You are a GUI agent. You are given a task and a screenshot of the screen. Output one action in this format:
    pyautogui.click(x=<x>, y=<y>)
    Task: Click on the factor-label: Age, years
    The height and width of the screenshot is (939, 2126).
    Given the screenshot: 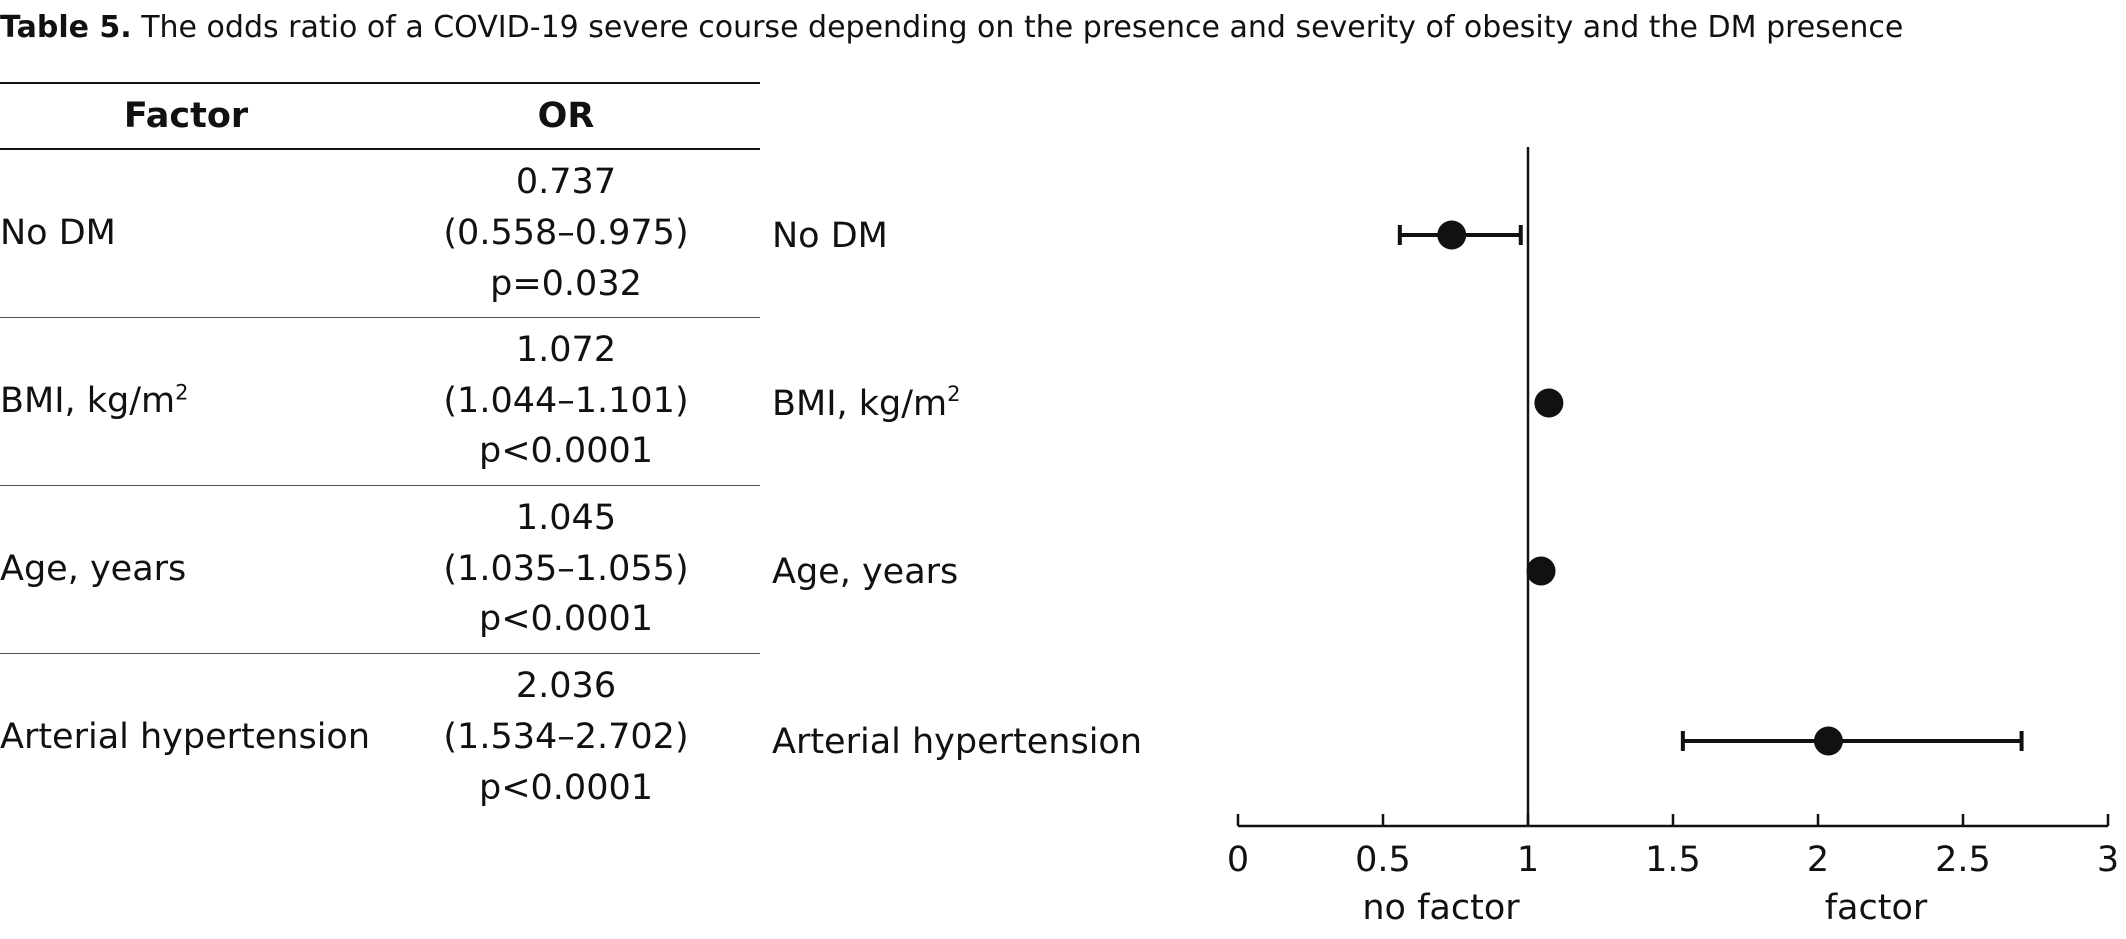 What is the action you would take?
    pyautogui.click(x=93, y=568)
    